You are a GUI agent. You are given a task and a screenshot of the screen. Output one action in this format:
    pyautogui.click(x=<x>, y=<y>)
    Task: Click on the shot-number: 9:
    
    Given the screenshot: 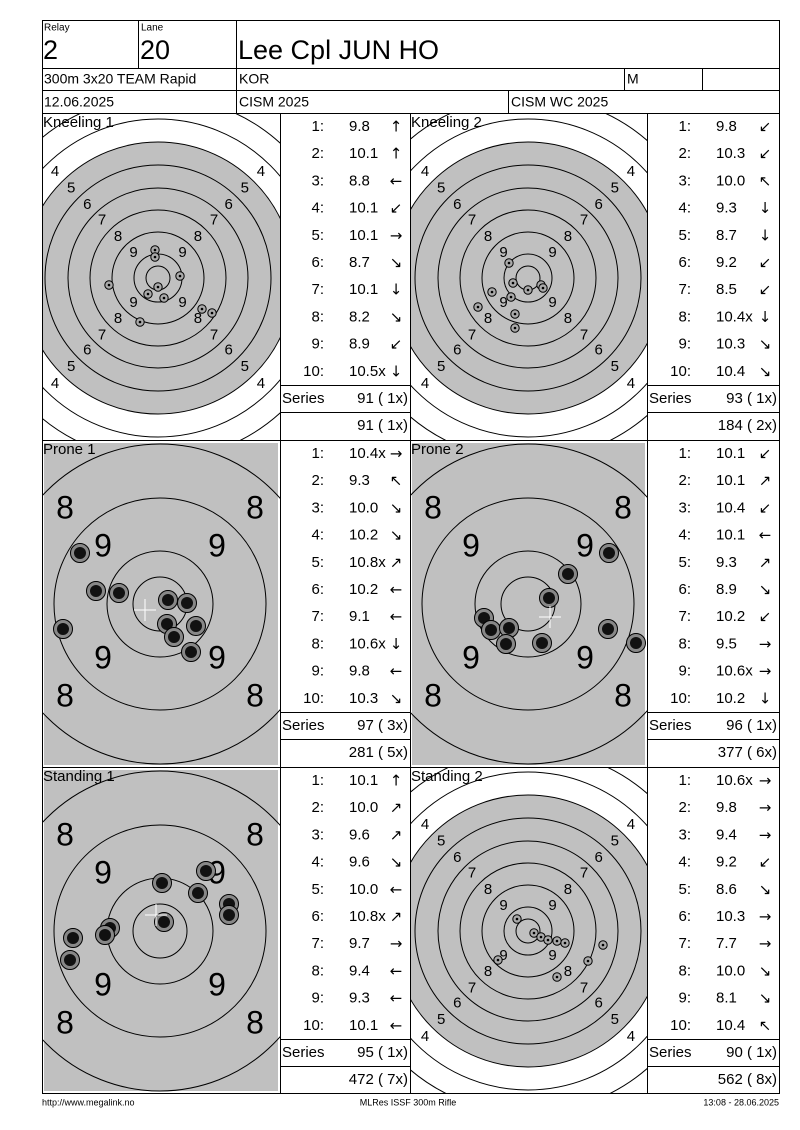 What is the action you would take?
    pyautogui.click(x=684, y=998)
    